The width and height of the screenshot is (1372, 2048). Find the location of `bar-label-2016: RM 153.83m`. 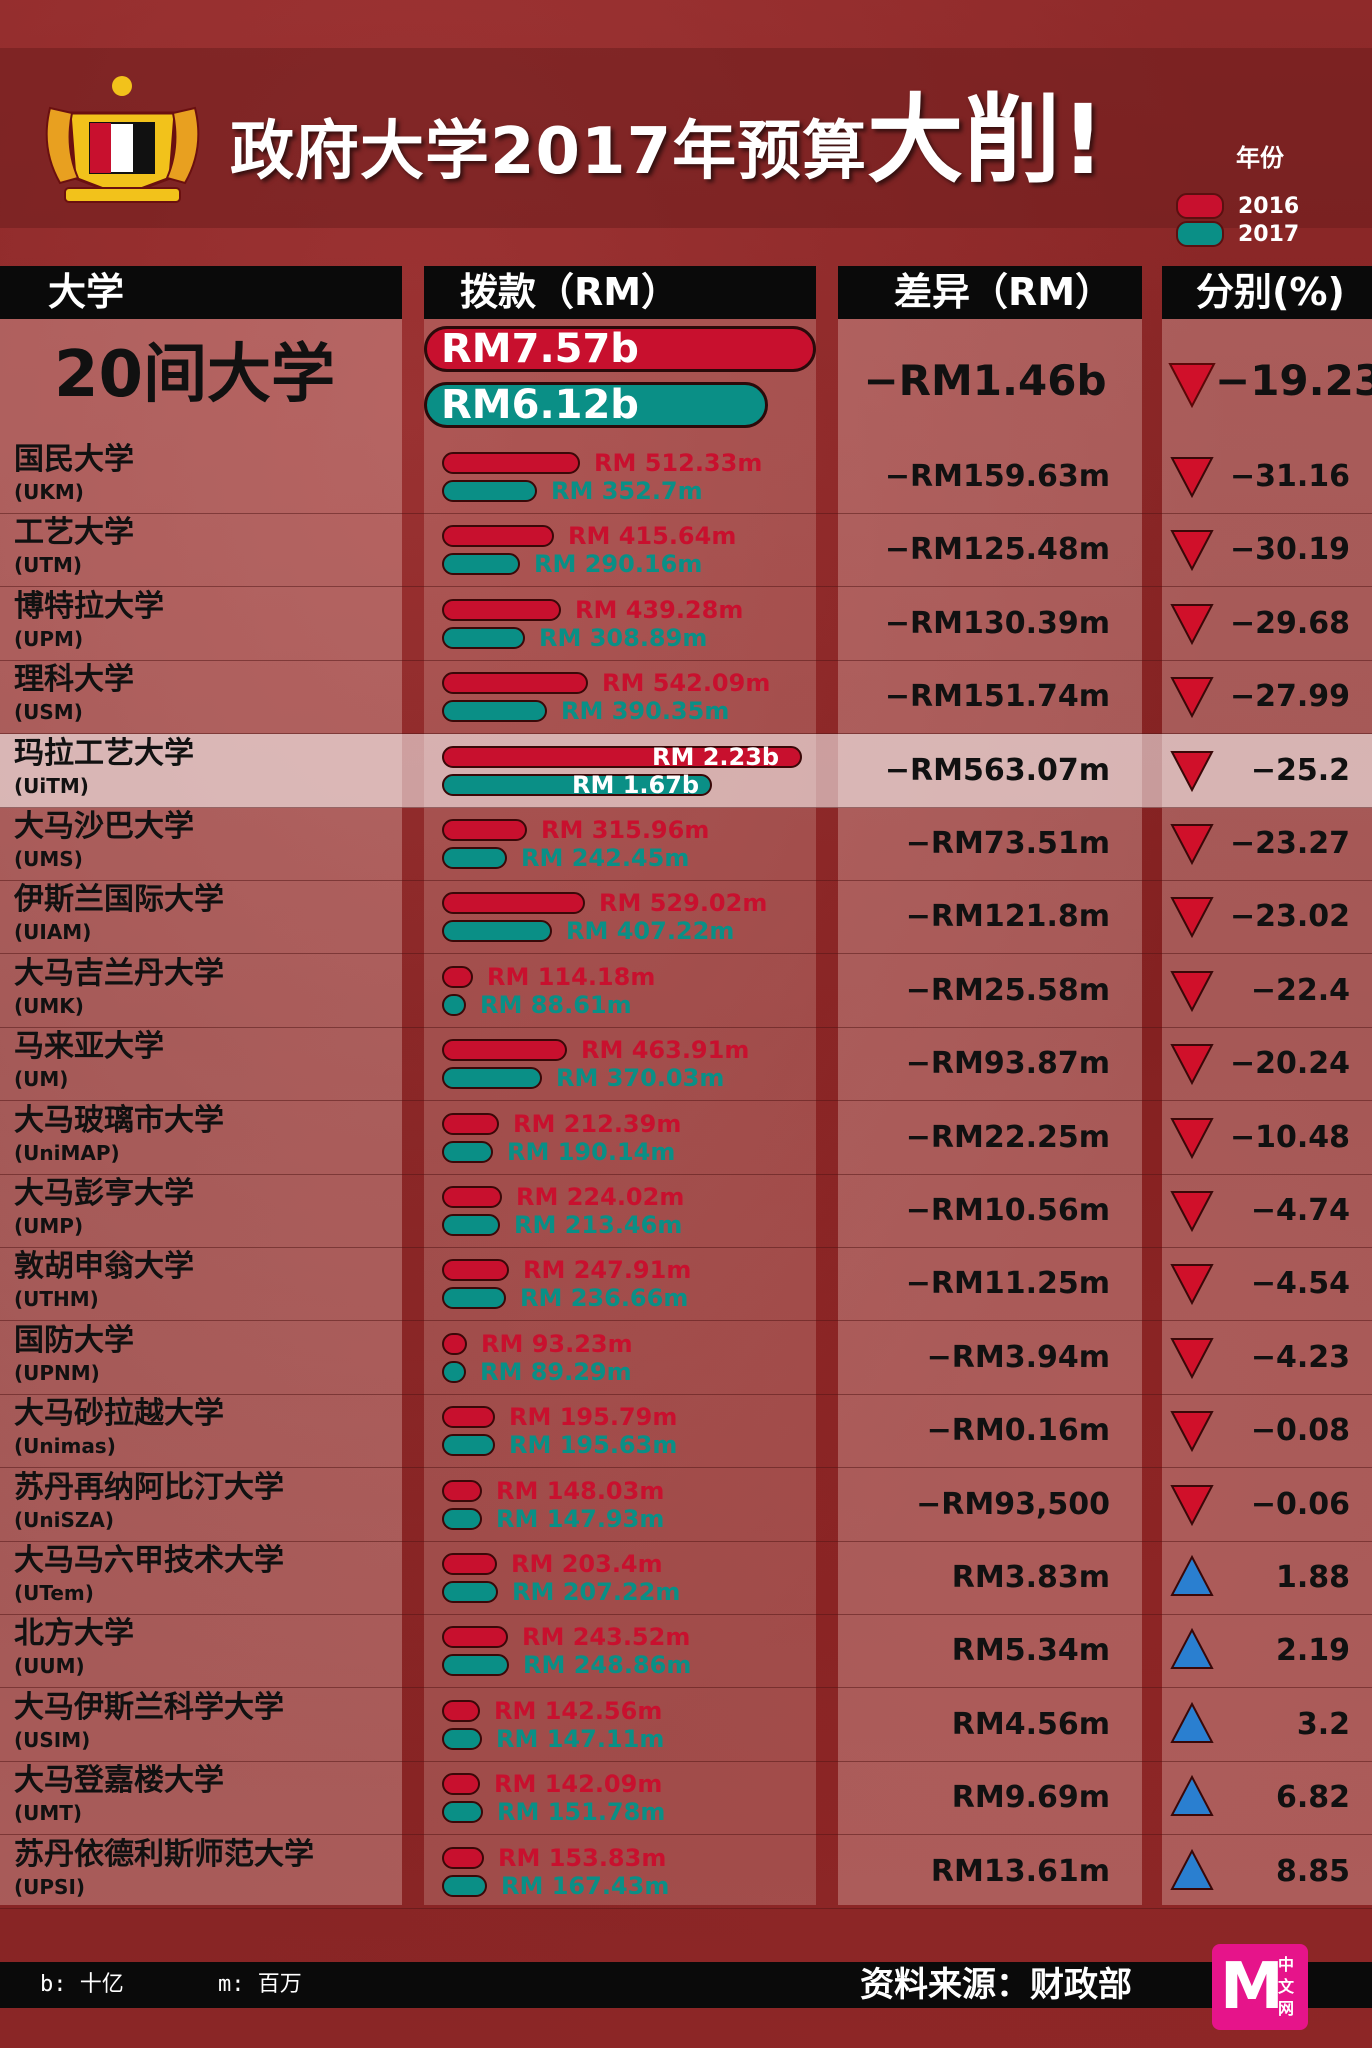

bar-label-2016: RM 153.83m is located at coordinates (582, 1858).